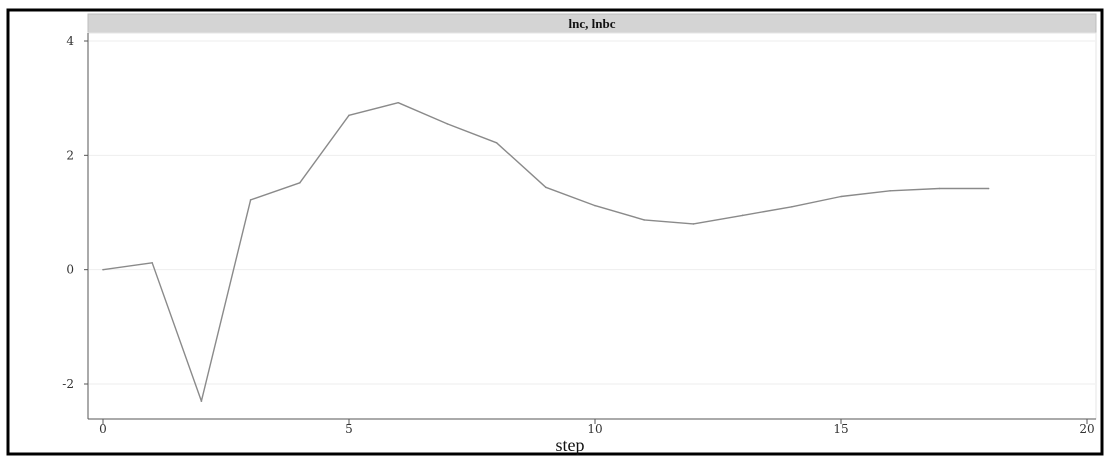 This screenshot has width=1110, height=457. What do you see at coordinates (840, 429) in the screenshot?
I see `x-tick-label: 15` at bounding box center [840, 429].